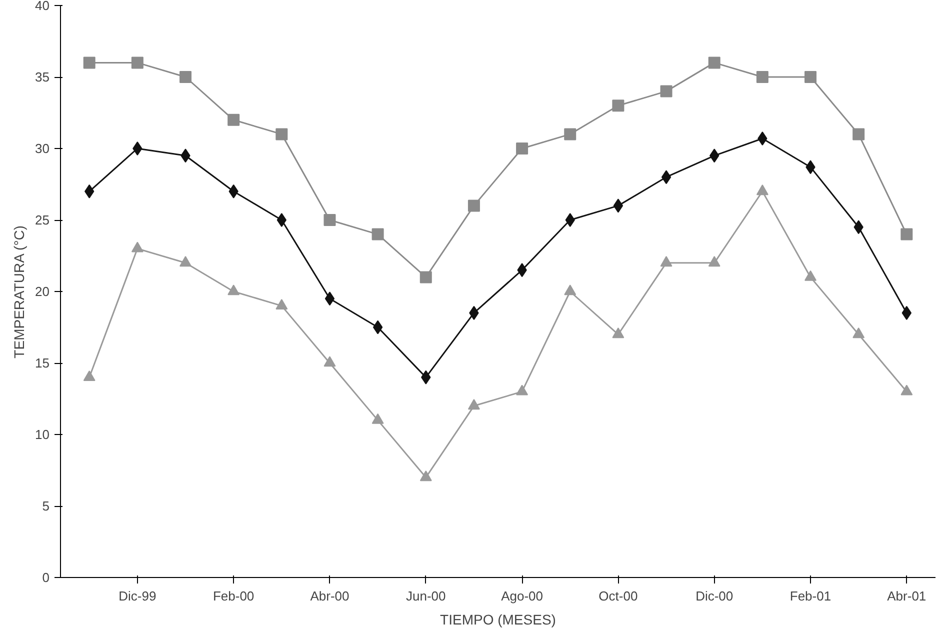 Image resolution: width=949 pixels, height=641 pixels. Describe the element at coordinates (42, 220) in the screenshot. I see `y-tick-label: 25` at that location.